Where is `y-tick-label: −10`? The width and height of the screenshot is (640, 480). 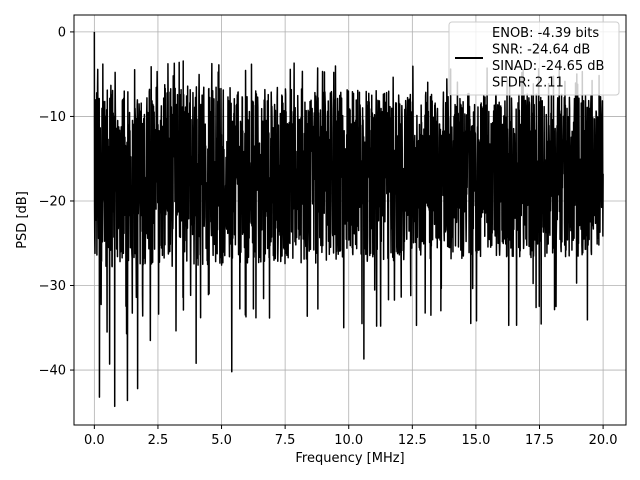 y-tick-label: −10 is located at coordinates (52, 117).